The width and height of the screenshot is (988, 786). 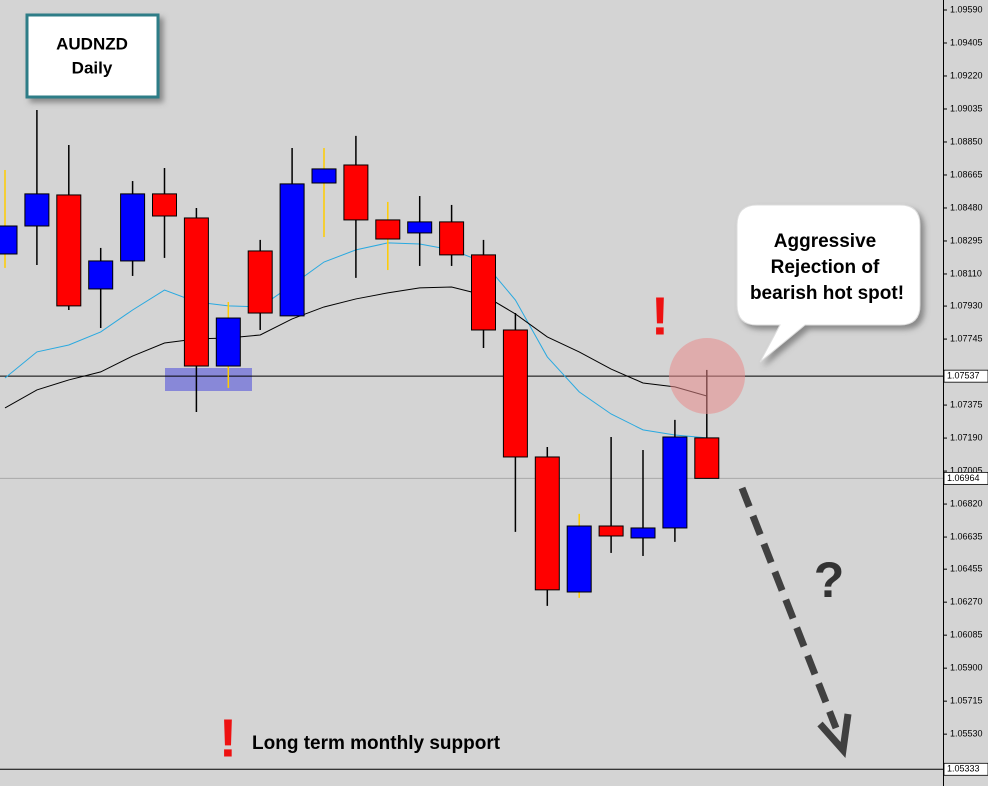 What do you see at coordinates (92, 56) in the screenshot?
I see `title-box` at bounding box center [92, 56].